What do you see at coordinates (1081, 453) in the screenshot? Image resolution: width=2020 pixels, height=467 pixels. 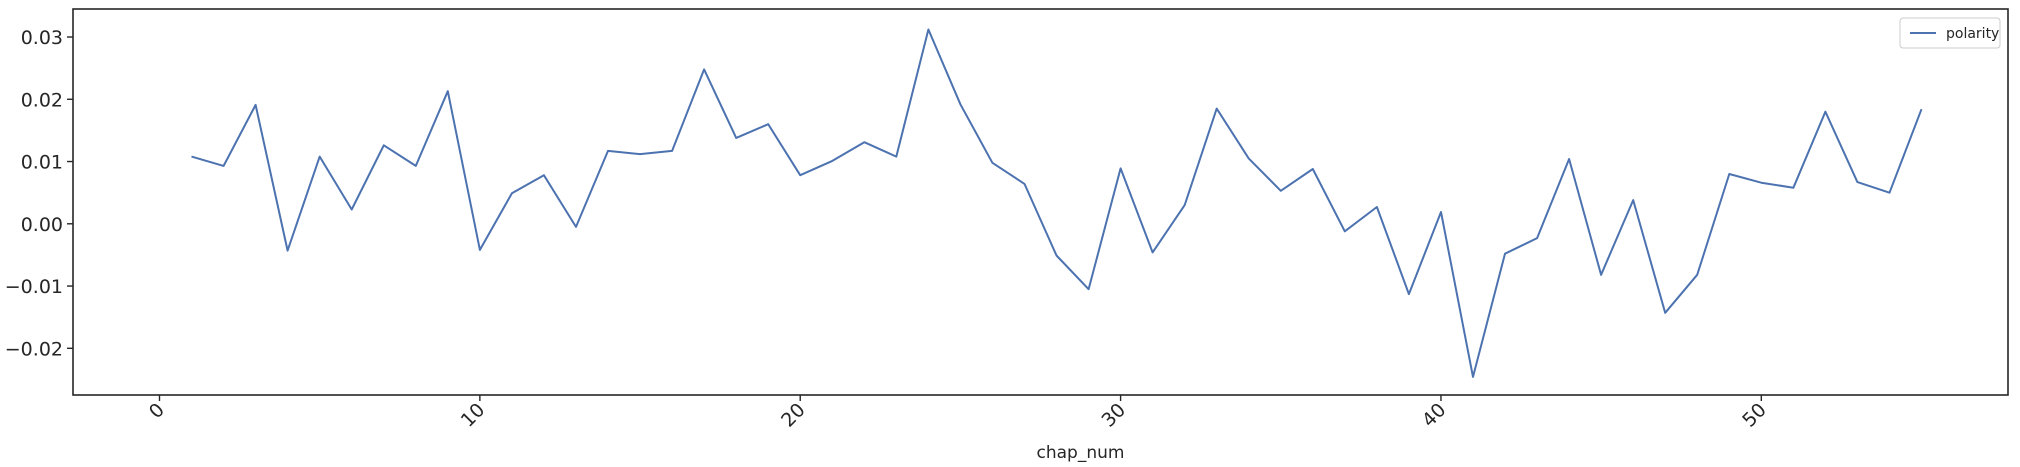 I see `x-axis-label: chap_num` at bounding box center [1081, 453].